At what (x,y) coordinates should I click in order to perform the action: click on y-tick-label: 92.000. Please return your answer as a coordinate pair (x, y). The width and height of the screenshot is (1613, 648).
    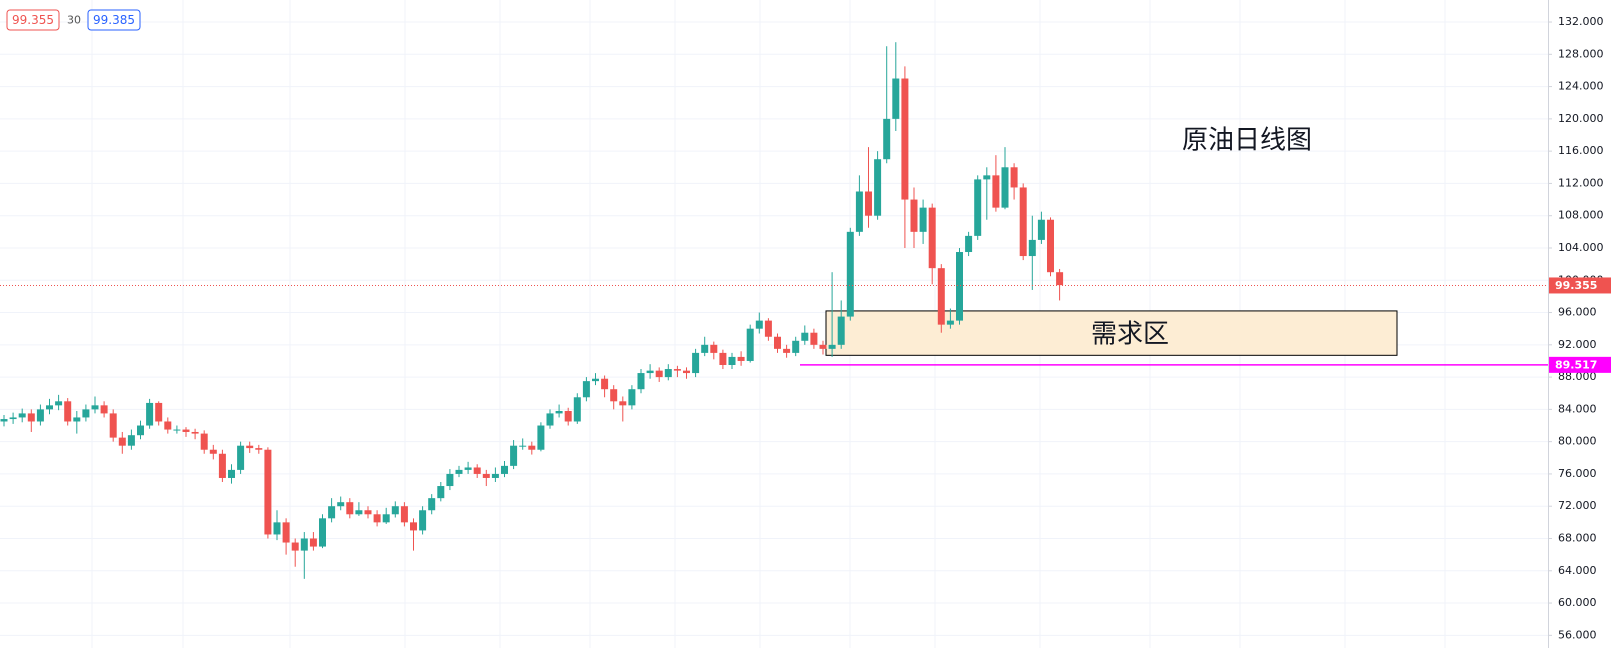
    Looking at the image, I should click on (1577, 344).